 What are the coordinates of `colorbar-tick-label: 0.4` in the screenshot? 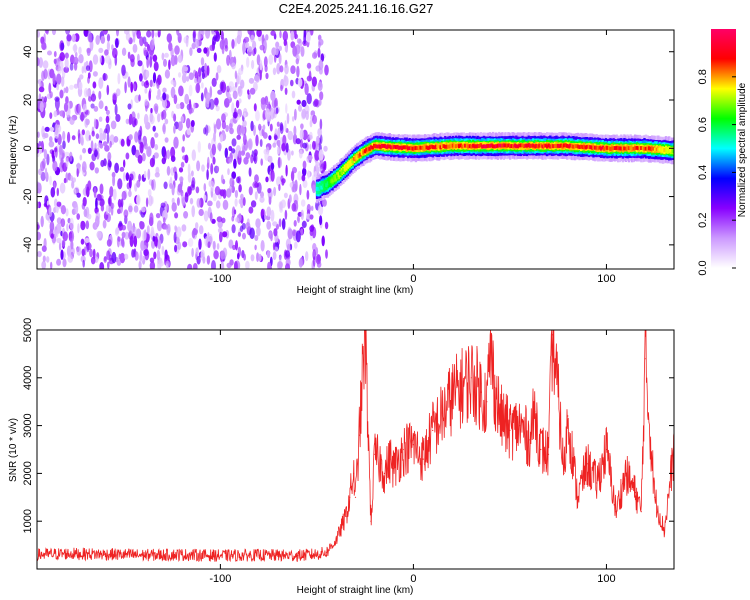 It's located at (703, 172).